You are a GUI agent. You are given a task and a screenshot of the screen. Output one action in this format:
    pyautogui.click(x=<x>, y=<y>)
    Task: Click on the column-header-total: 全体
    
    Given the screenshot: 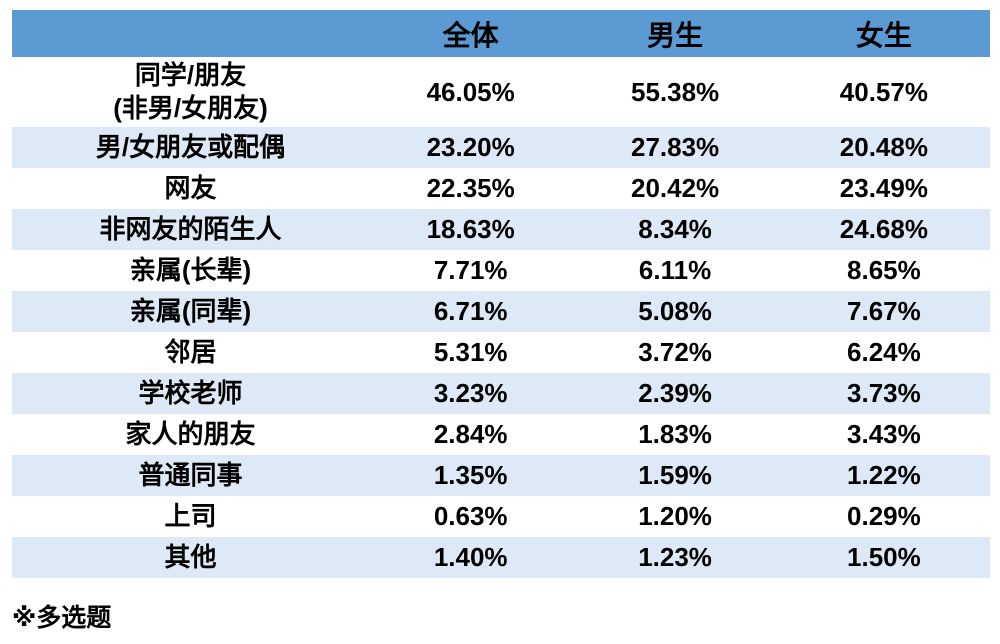 What is the action you would take?
    pyautogui.click(x=470, y=33)
    